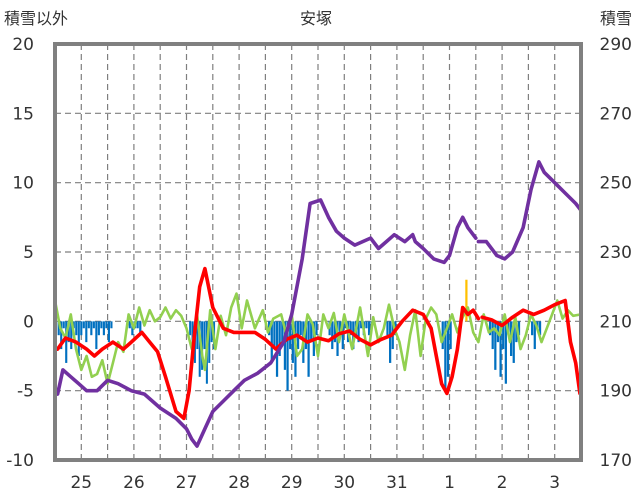 This screenshot has height=501, width=636. Describe the element at coordinates (554, 483) in the screenshot. I see `x-tick-label: 3` at that location.